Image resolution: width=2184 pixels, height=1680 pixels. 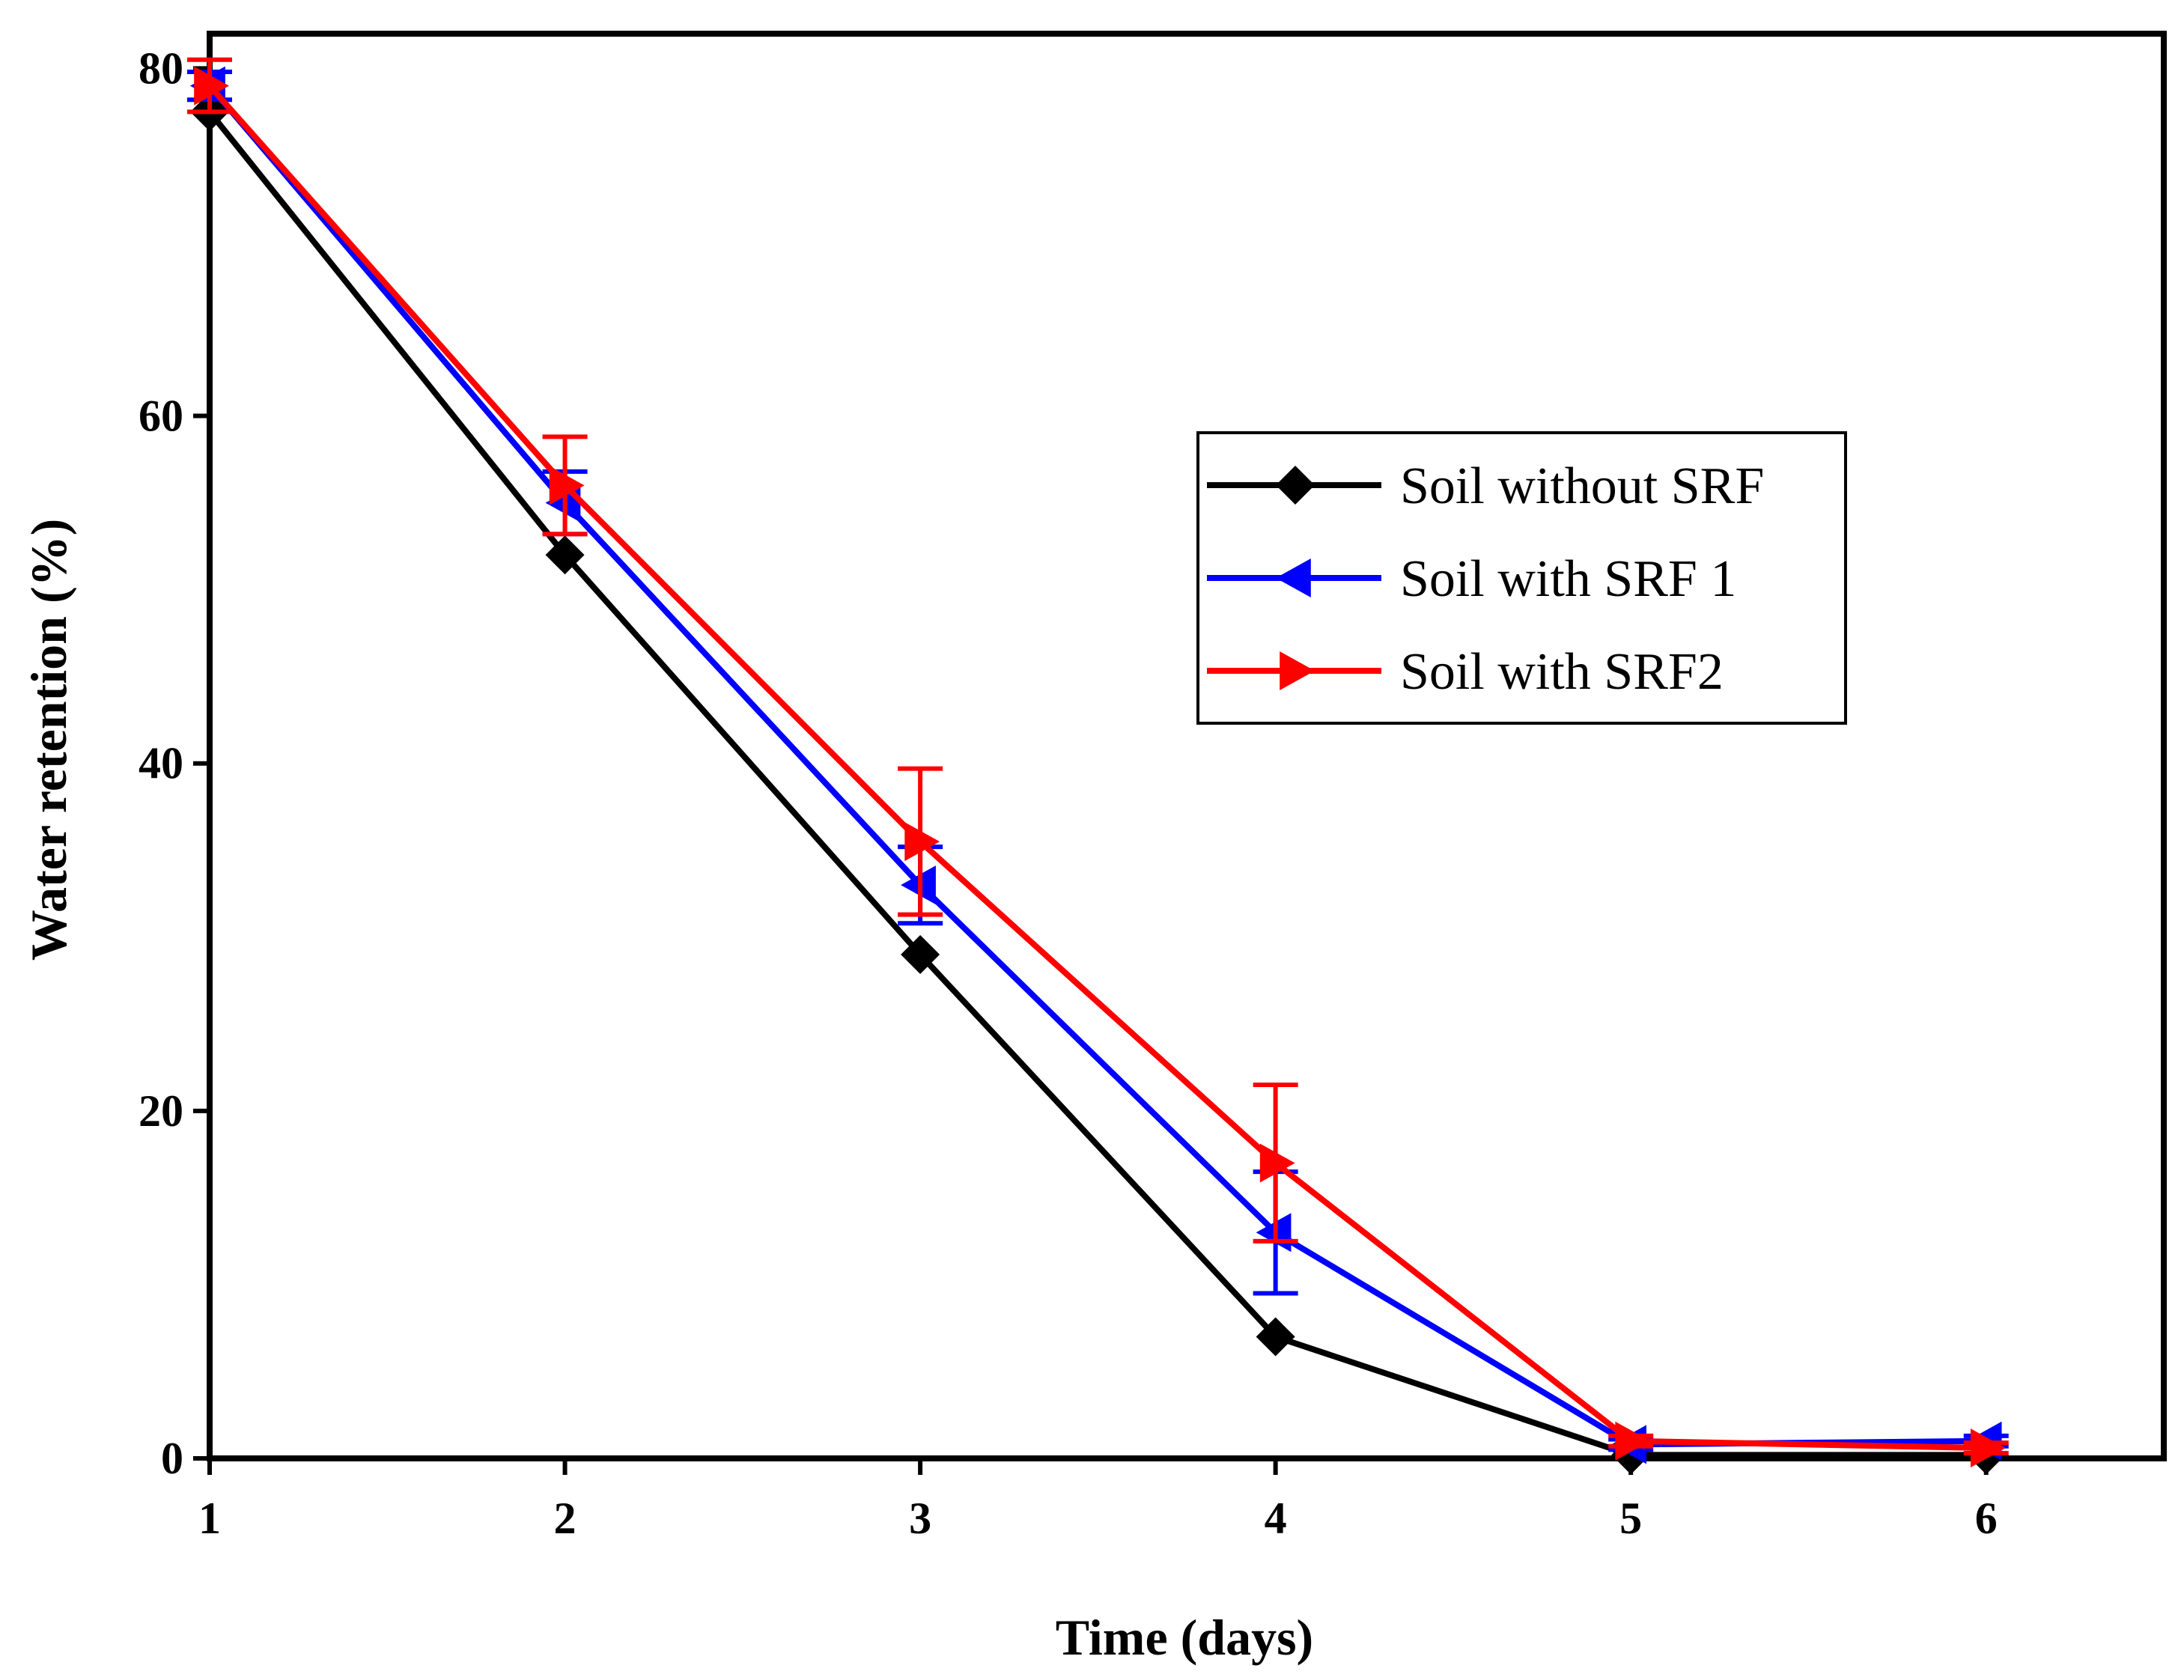 I want to click on legend-entry: Soil with SRF 1, so click(x=1471, y=579).